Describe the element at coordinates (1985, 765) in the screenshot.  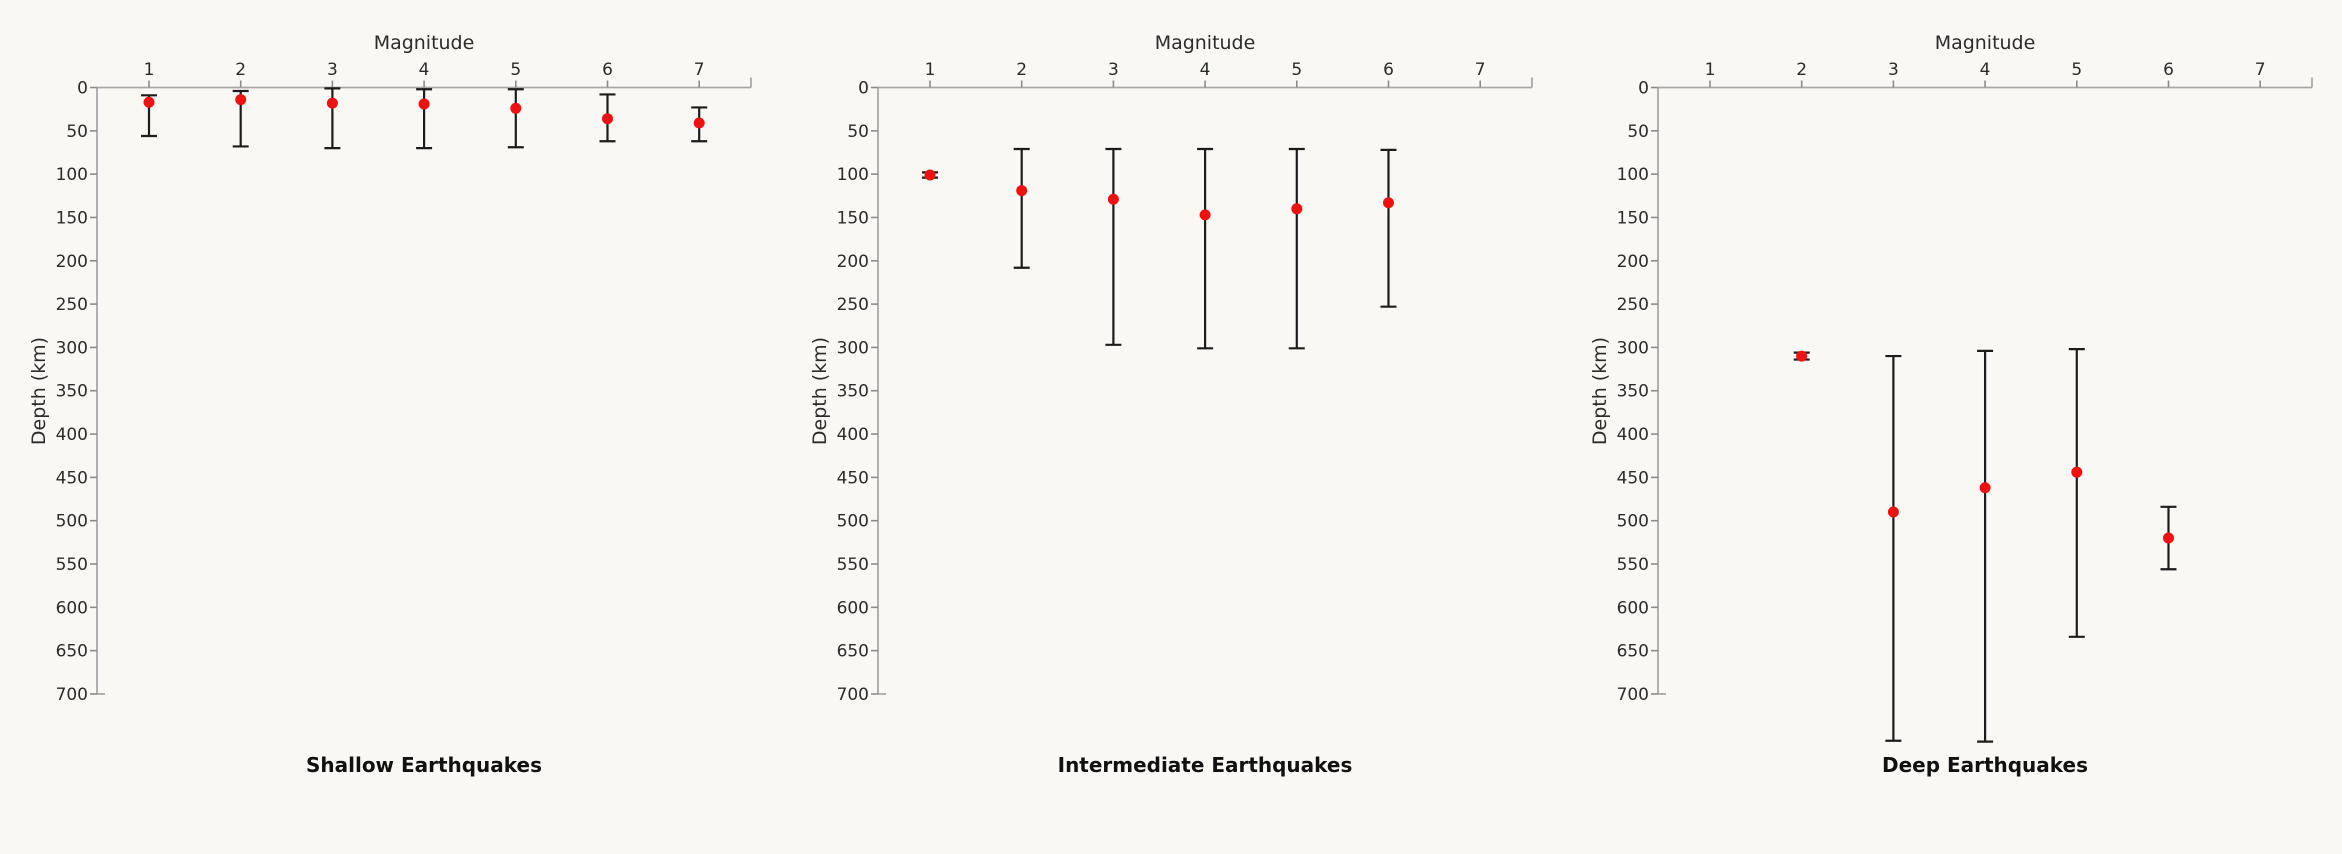
I see `chart-title: Deep Earthquakes` at that location.